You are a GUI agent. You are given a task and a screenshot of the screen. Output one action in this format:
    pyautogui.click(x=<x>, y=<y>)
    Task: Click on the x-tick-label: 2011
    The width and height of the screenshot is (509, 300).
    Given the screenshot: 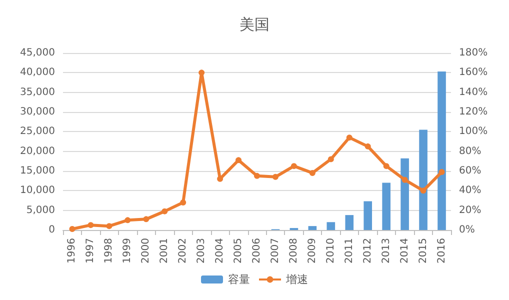 What is the action you would take?
    pyautogui.click(x=349, y=251)
    